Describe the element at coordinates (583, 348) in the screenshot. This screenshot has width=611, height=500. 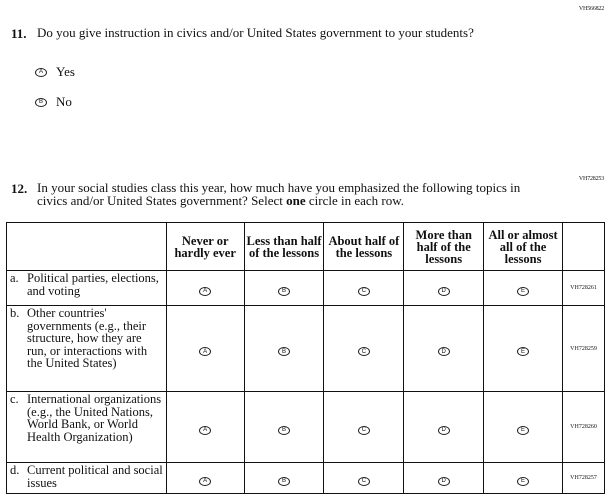
I see `row-code: VH728259` at that location.